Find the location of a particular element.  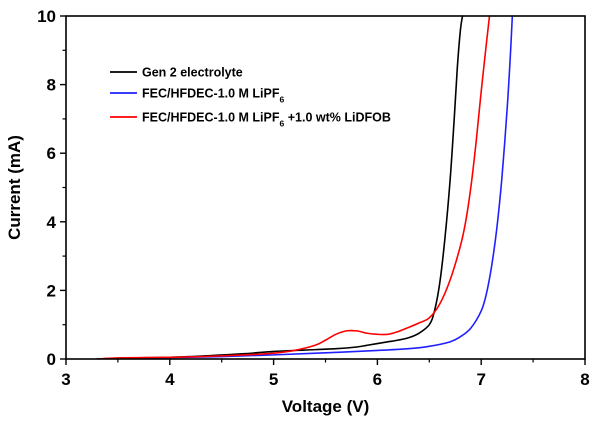

x-axis-title: Voltage (V) is located at coordinates (326, 406).